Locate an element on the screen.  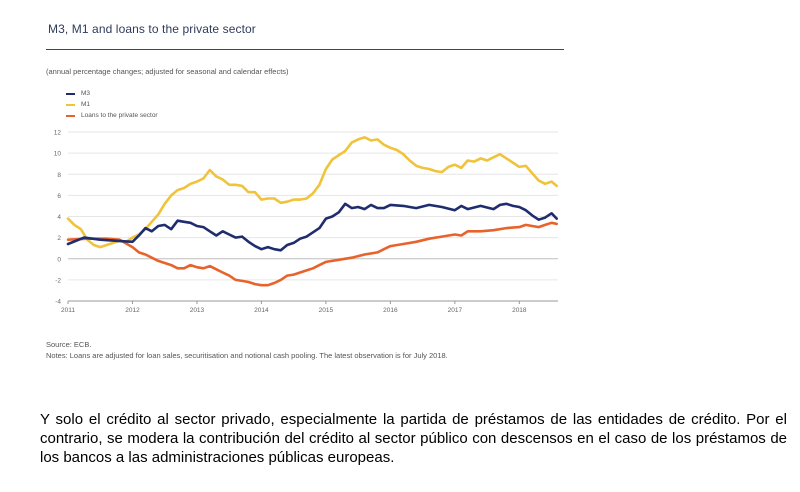
x-tick-label: 2018 is located at coordinates (519, 310).